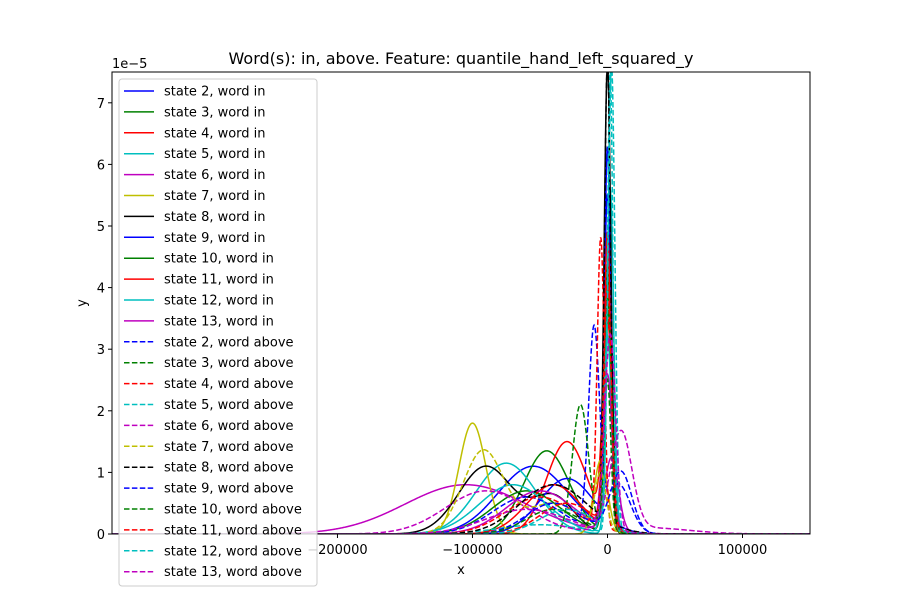  What do you see at coordinates (215, 154) in the screenshot?
I see `legend-label: state 5, word in` at bounding box center [215, 154].